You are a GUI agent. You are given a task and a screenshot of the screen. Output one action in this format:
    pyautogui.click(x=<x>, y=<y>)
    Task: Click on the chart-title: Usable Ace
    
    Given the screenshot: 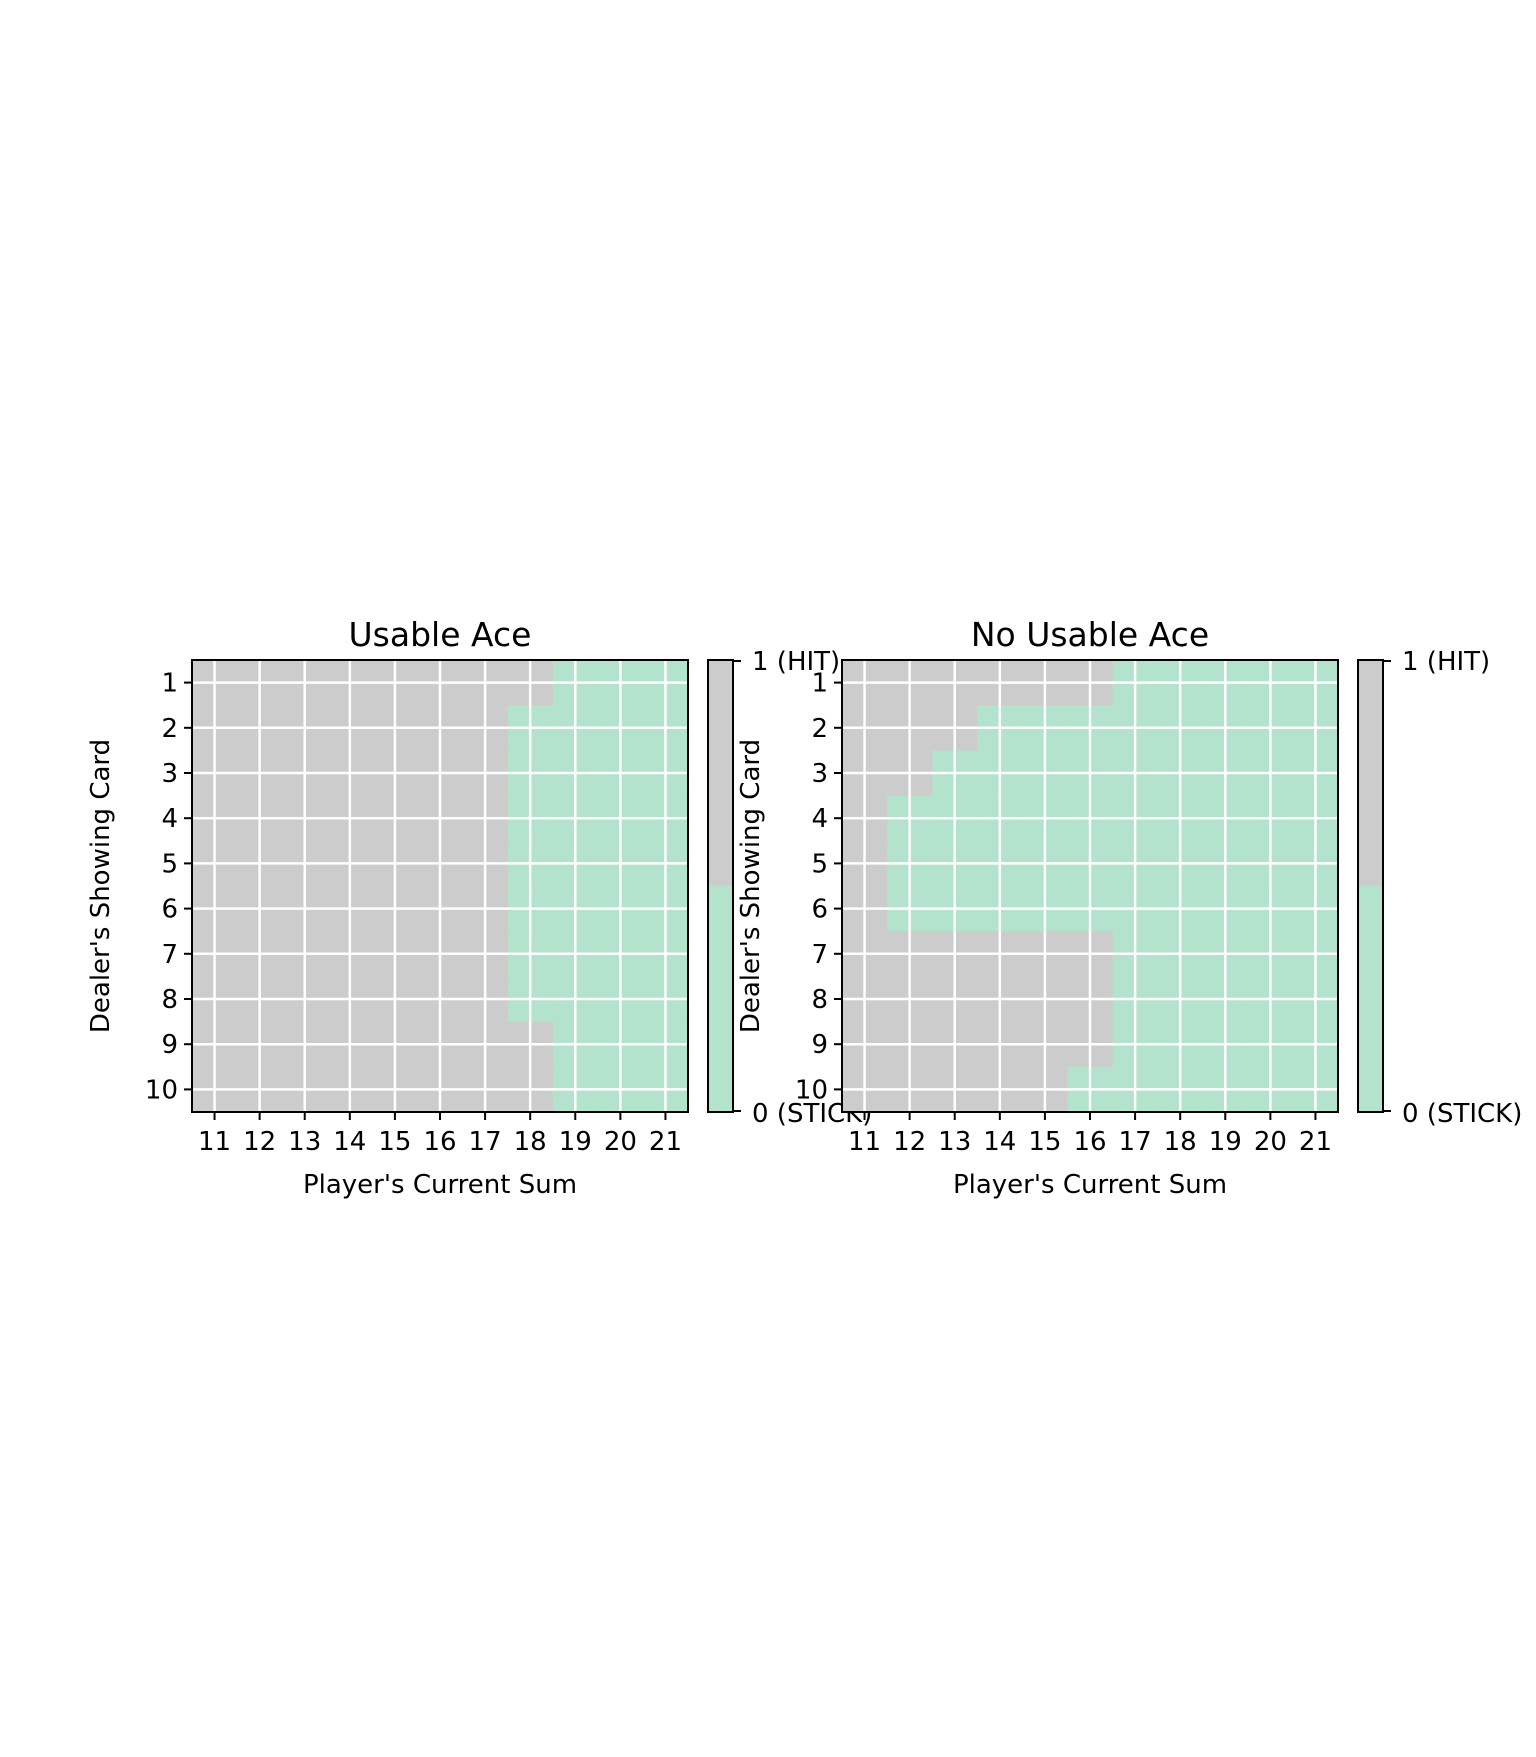 What is the action you would take?
    pyautogui.click(x=440, y=634)
    